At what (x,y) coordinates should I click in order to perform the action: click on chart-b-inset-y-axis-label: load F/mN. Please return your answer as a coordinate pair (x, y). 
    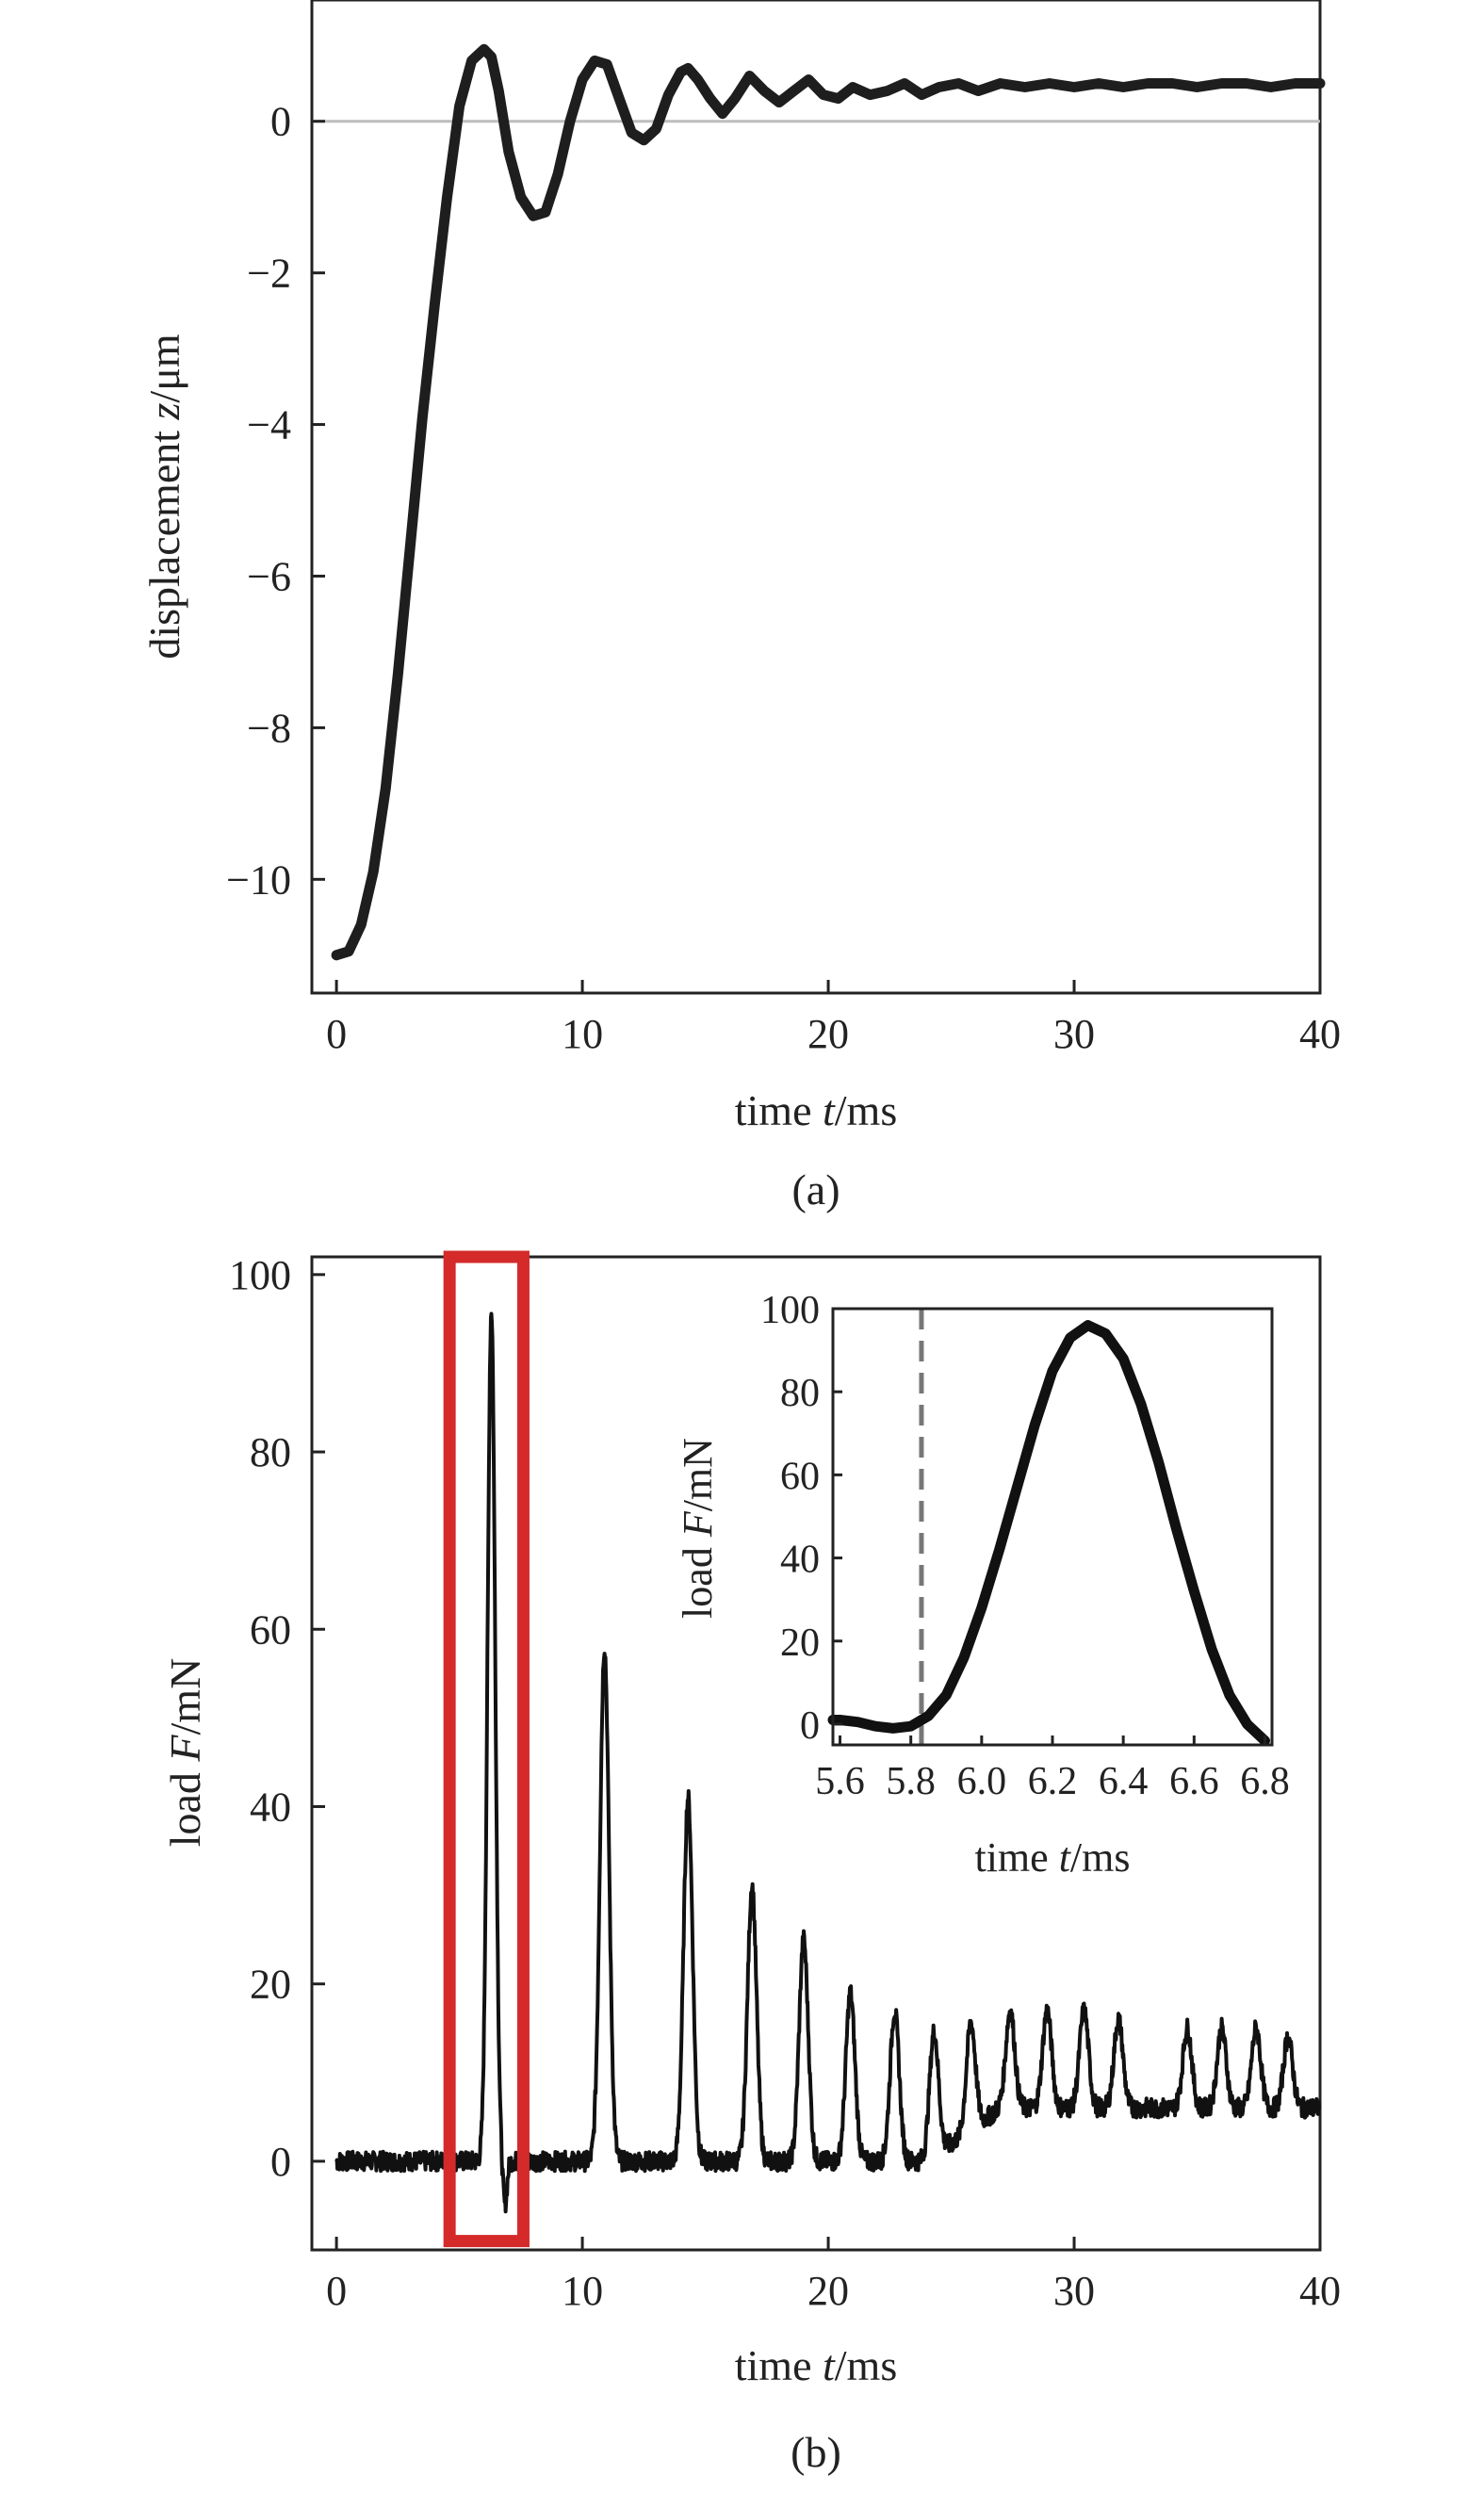
    Looking at the image, I should click on (698, 1528).